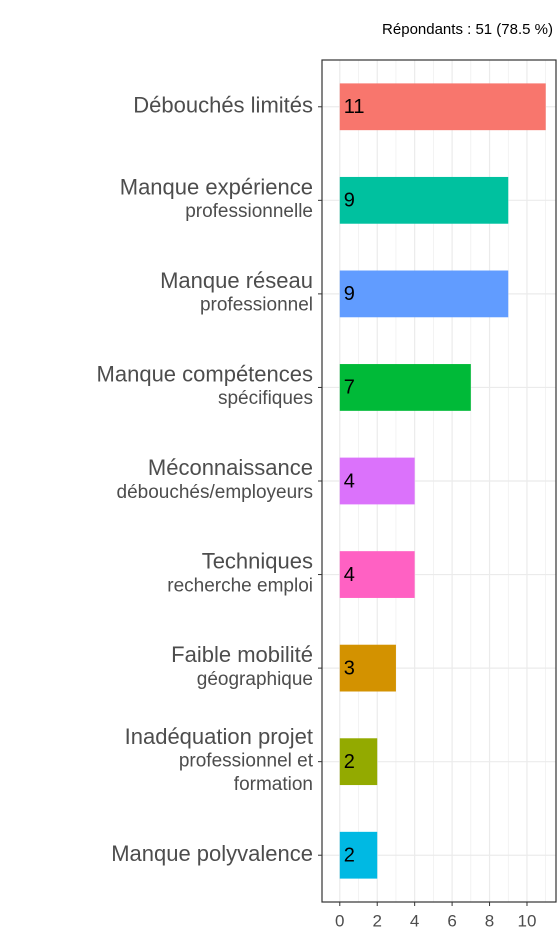 This screenshot has width=558, height=944. Describe the element at coordinates (236, 280) in the screenshot. I see `y-tick-label: Manque réseau` at that location.